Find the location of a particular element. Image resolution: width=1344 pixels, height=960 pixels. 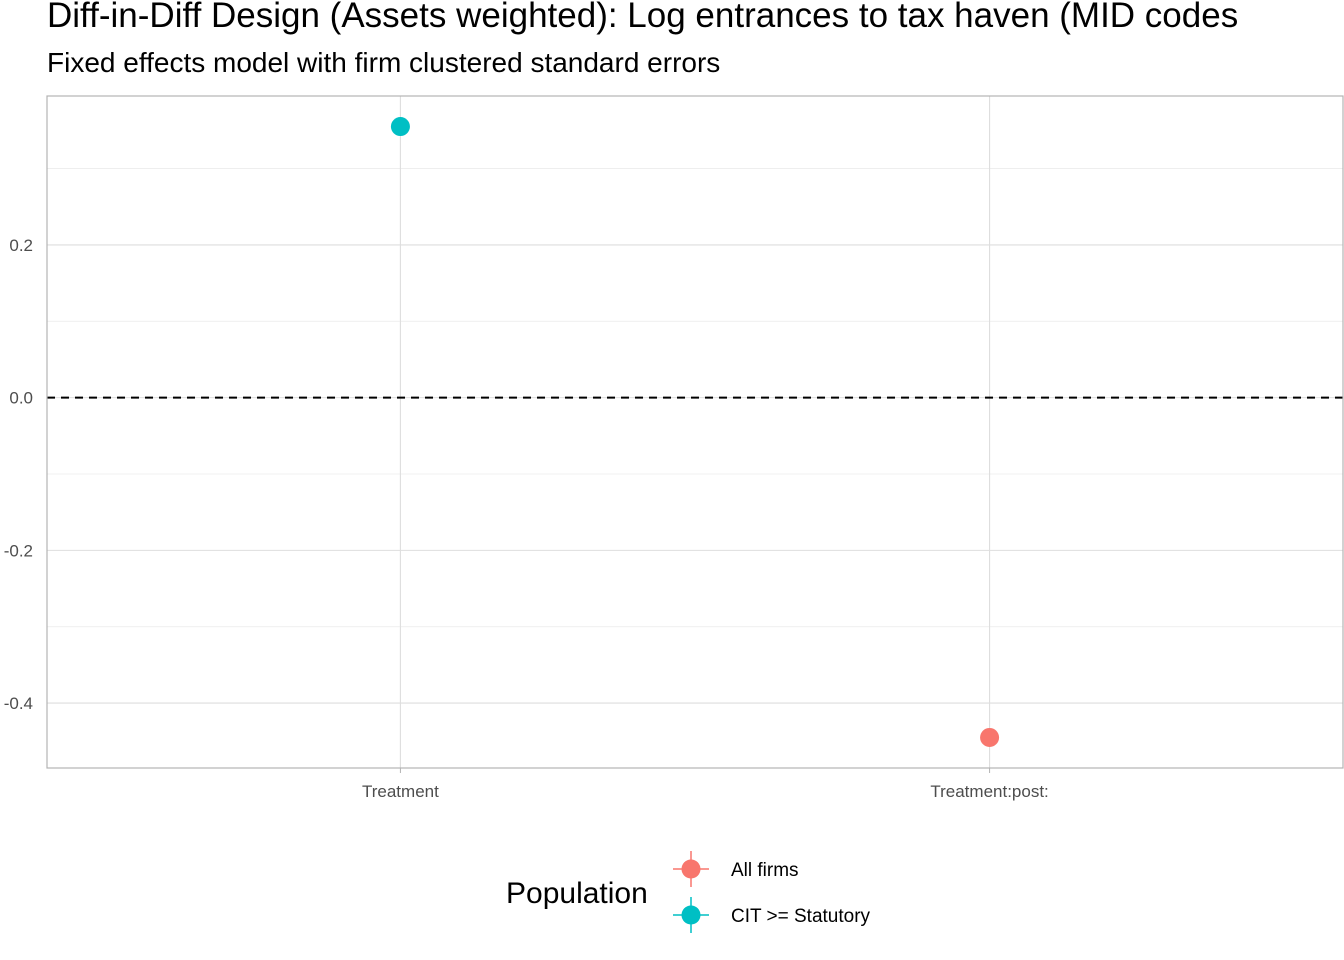

legend-title: Population is located at coordinates (577, 893).